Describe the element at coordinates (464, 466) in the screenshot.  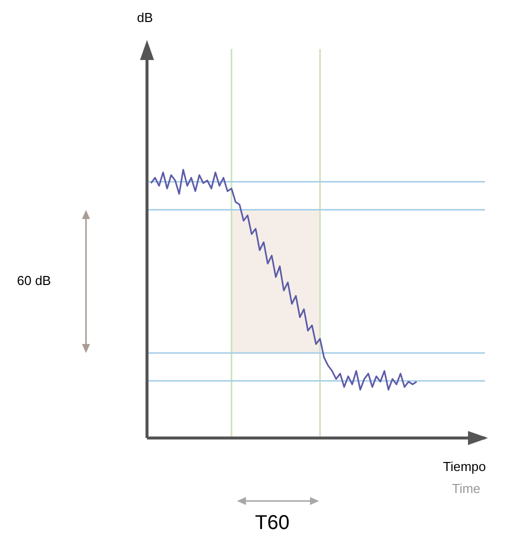
I see `x-axis-title: Tiempo` at that location.